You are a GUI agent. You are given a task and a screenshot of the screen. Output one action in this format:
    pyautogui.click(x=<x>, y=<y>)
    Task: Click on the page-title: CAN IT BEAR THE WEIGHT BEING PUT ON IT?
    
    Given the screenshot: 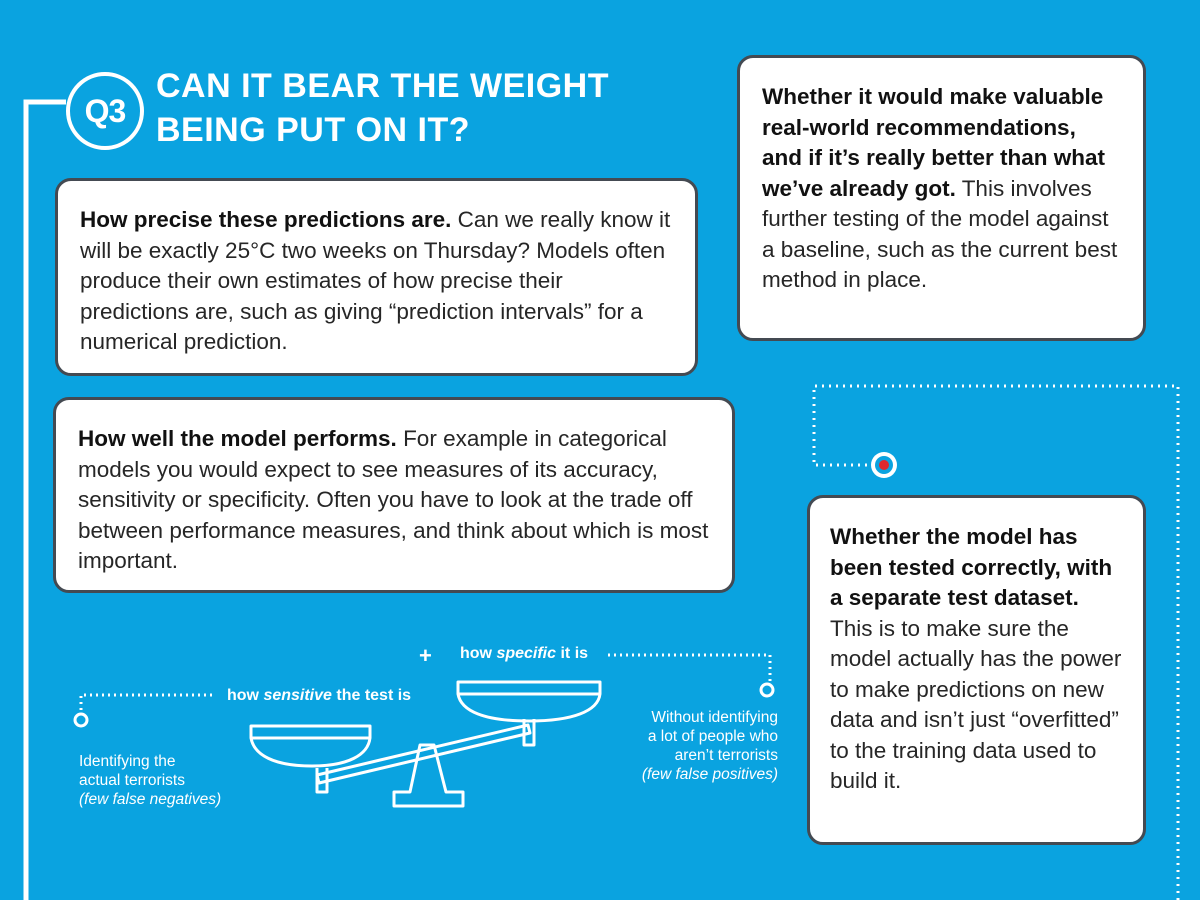 What is the action you would take?
    pyautogui.click(x=382, y=108)
    